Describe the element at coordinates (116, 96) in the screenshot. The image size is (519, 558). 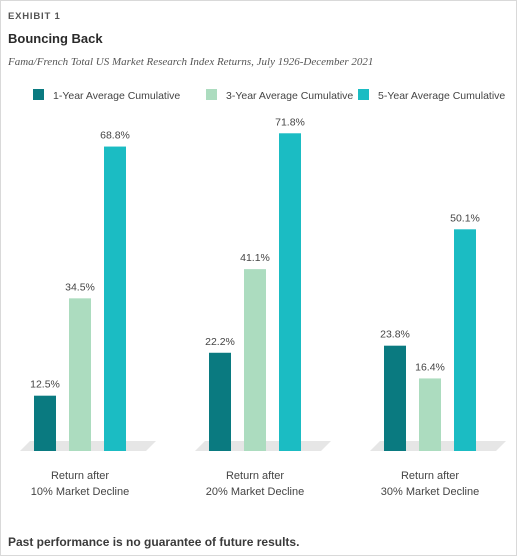
I see `legend-label-1: 1-Year Average Cumulative` at that location.